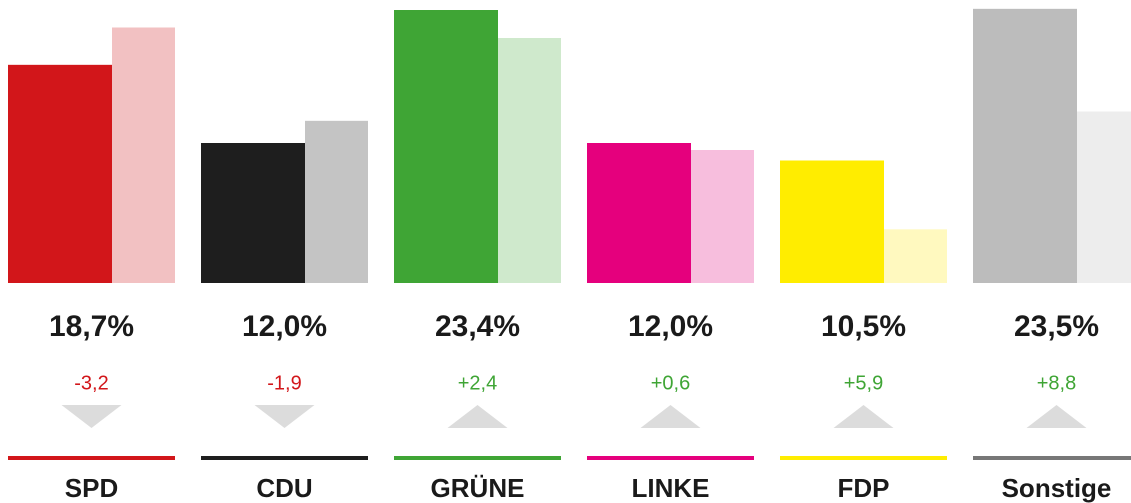  I want to click on party-name: SPD, so click(91, 488).